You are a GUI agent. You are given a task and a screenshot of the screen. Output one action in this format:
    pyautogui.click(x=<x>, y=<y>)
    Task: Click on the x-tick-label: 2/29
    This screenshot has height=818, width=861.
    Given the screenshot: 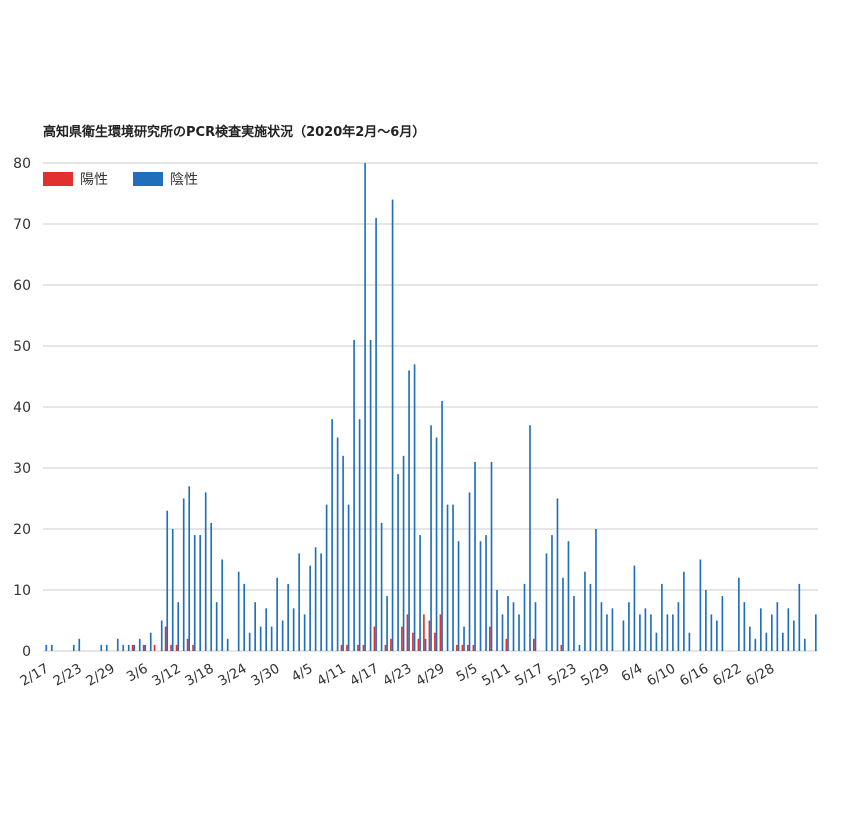 What is the action you would take?
    pyautogui.click(x=100, y=675)
    